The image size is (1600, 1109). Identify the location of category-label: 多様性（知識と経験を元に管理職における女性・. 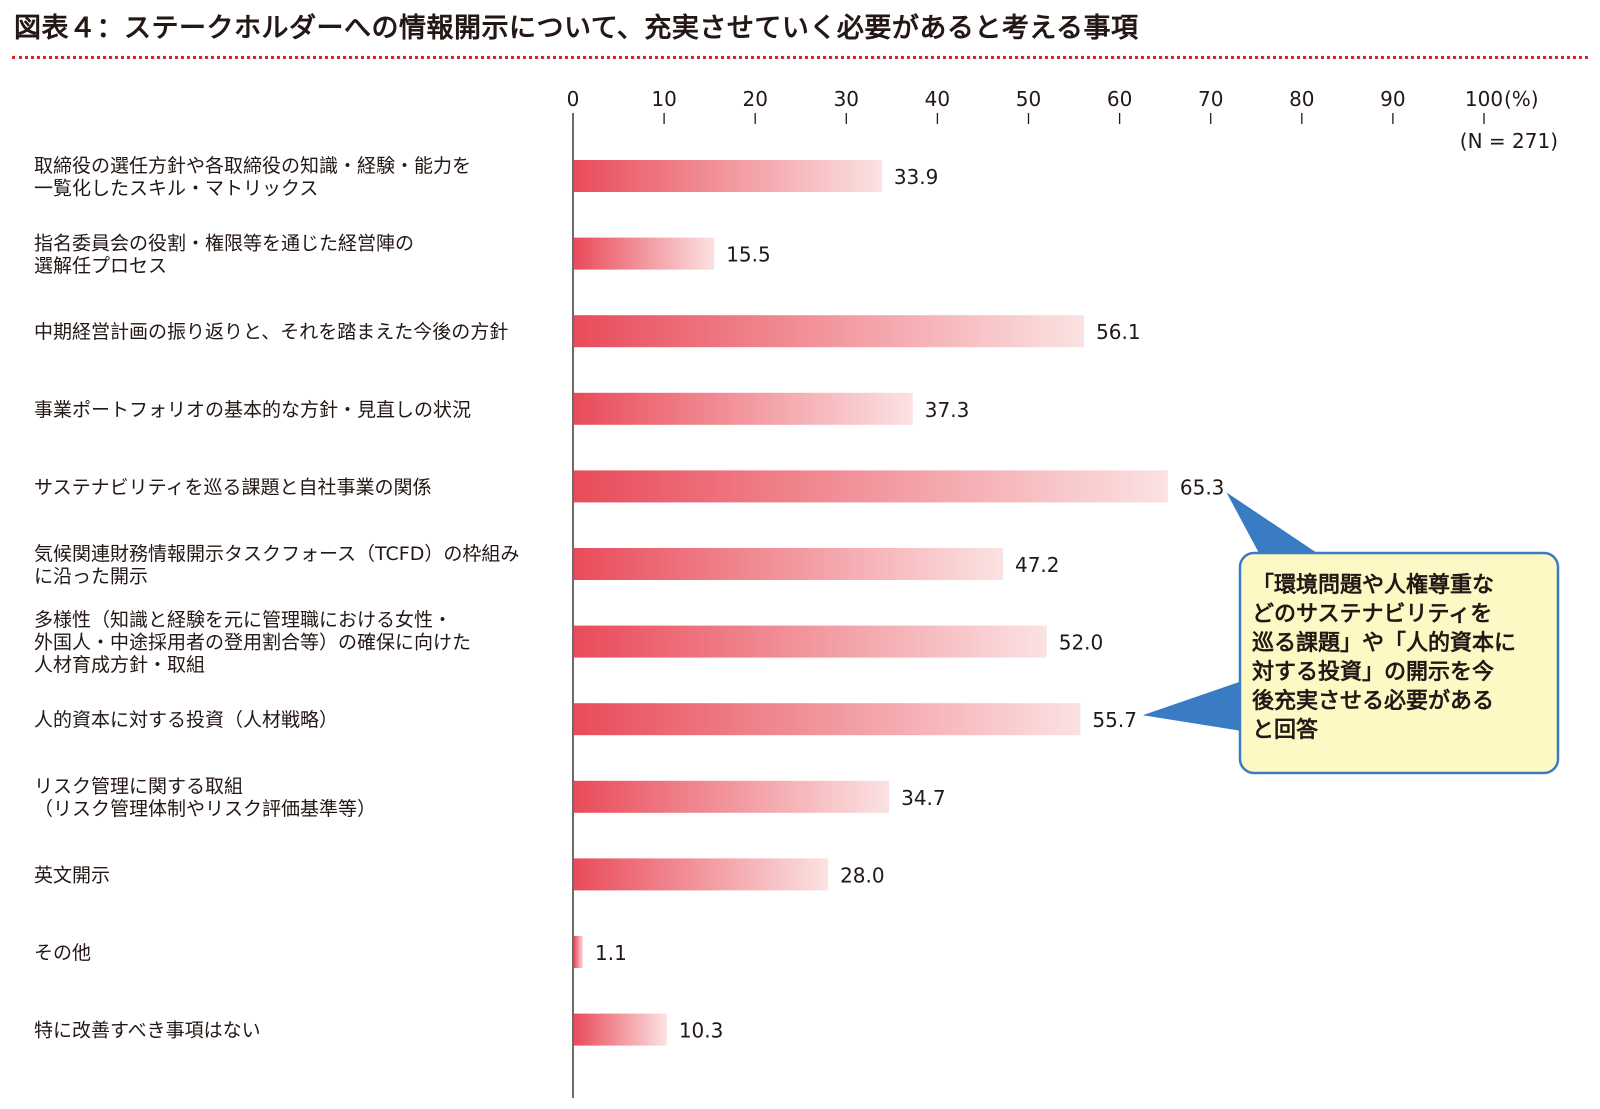
(243, 620).